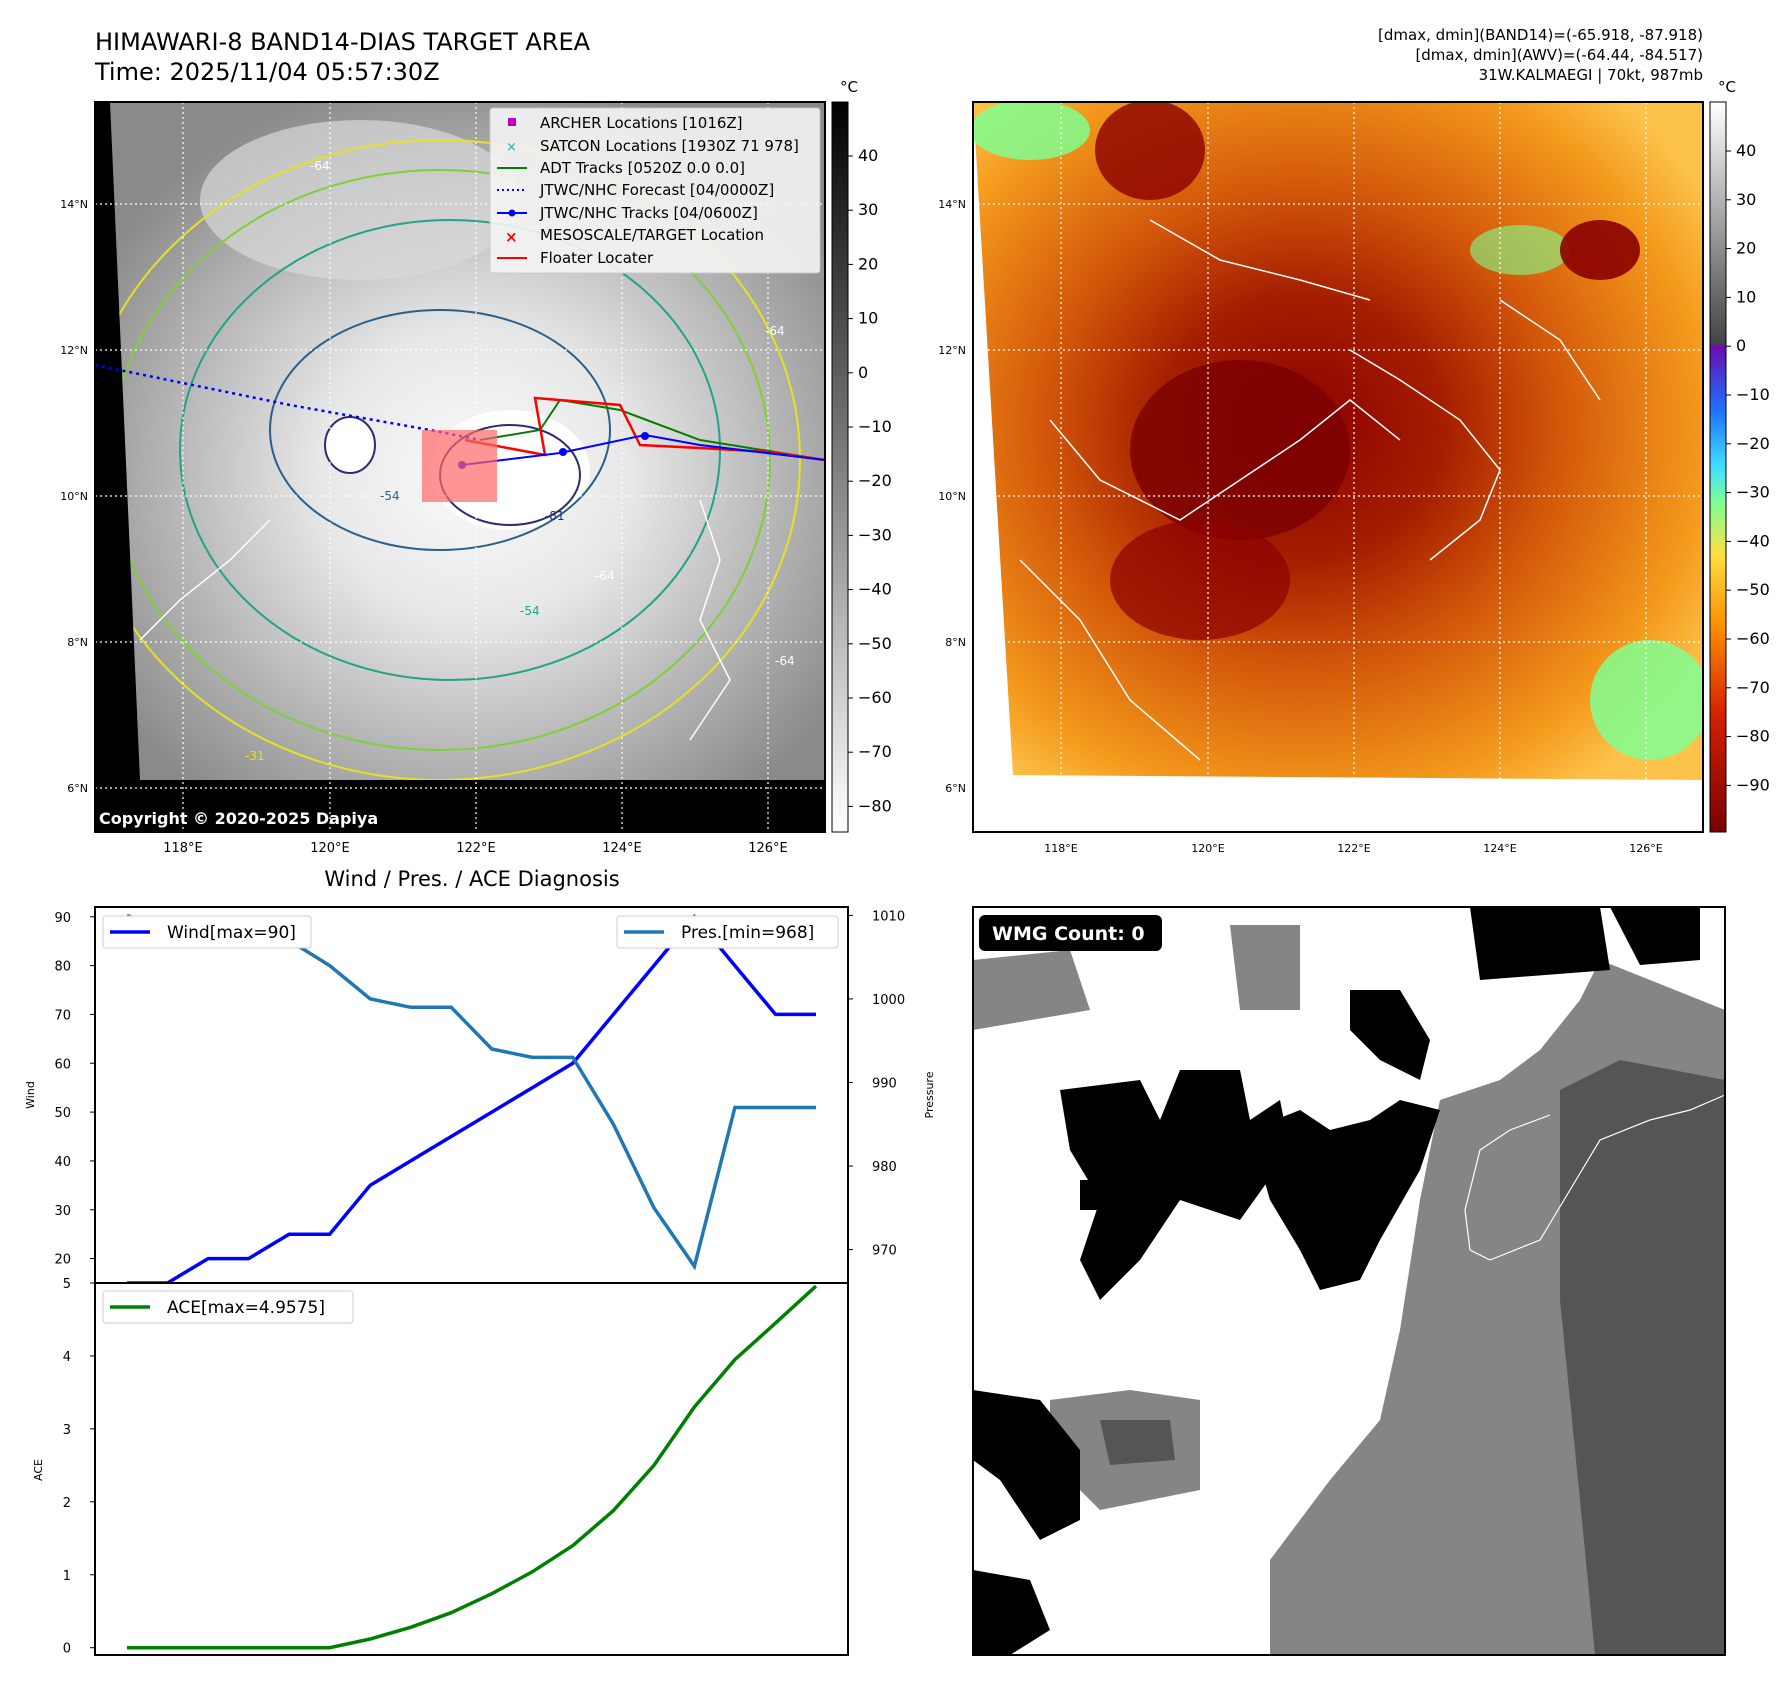 The image size is (1788, 1690). Describe the element at coordinates (875, 697) in the screenshot. I see `gray-colorbar-tick-label: −60` at that location.